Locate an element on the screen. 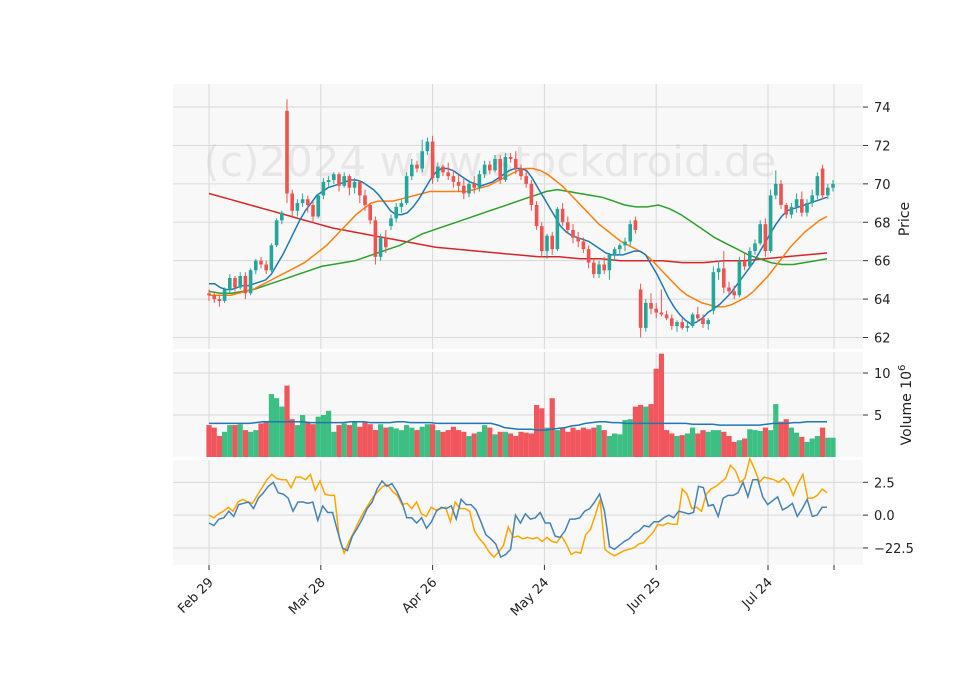 Image resolution: width=960 pixels, height=694 pixels. y-tick-label: 66 is located at coordinates (882, 262).